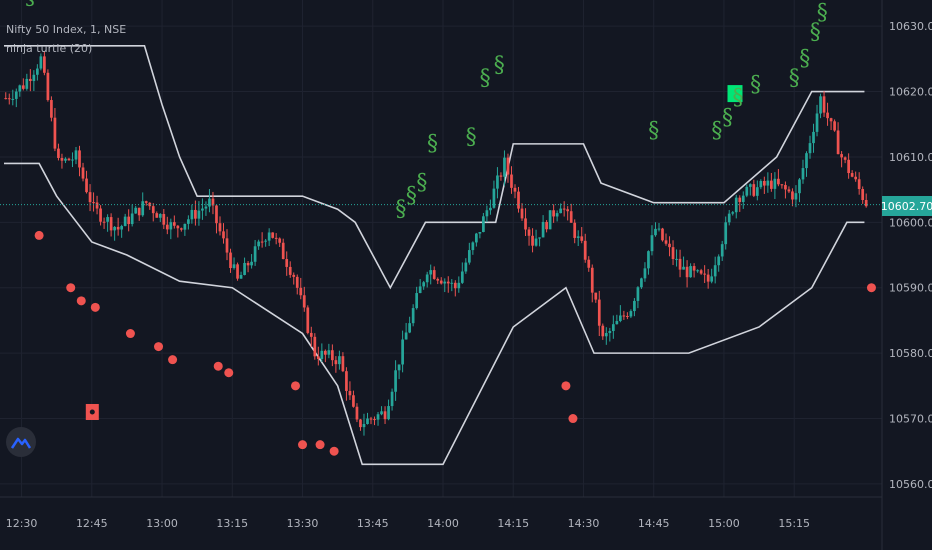 This screenshot has height=550, width=932. What do you see at coordinates (303, 523) in the screenshot?
I see `x-tick-label: 13:30` at bounding box center [303, 523].